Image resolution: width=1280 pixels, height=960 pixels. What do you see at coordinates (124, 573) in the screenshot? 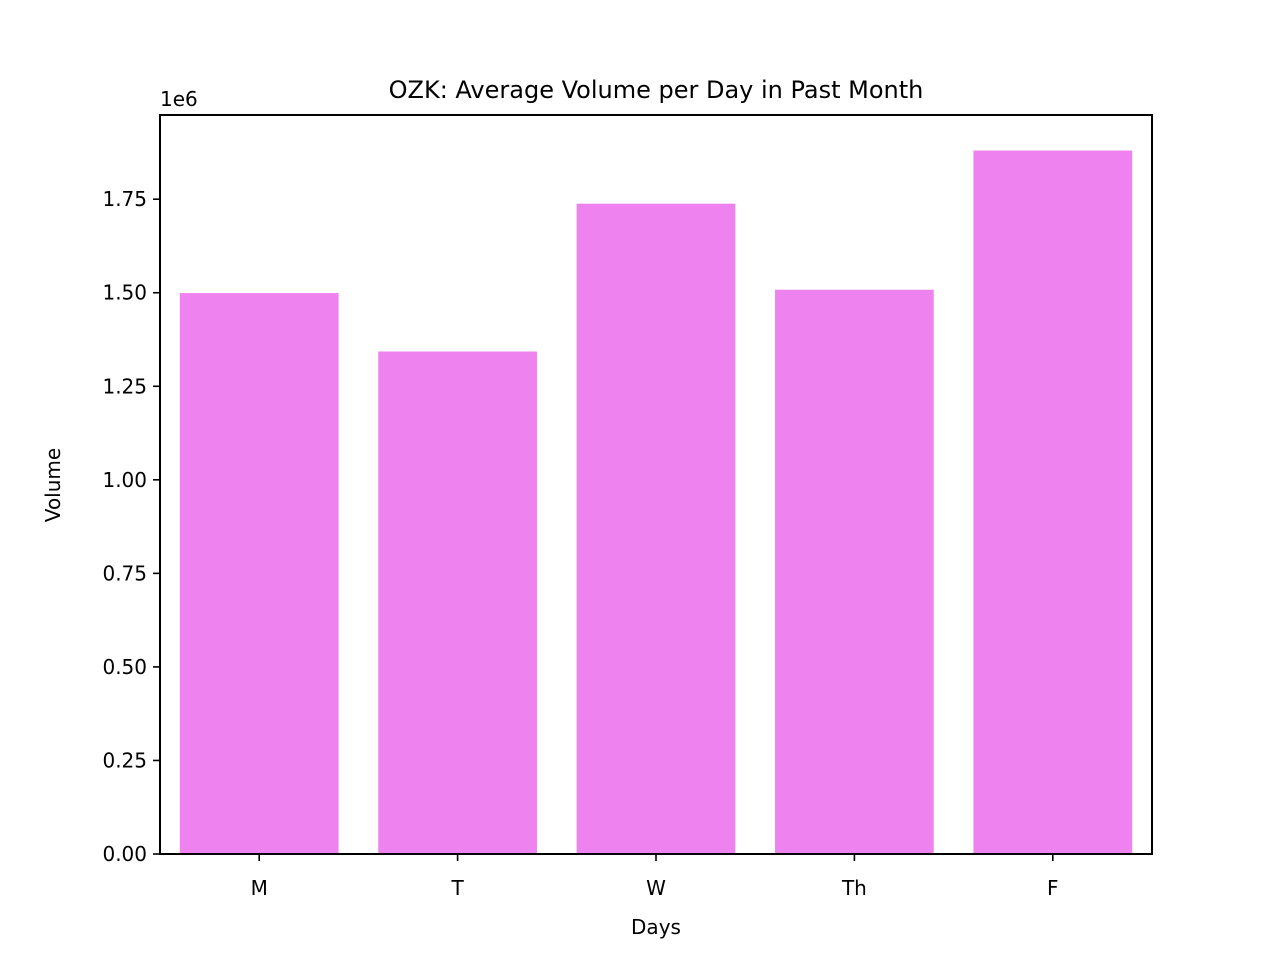
I see `y-tick-label: 0.75` at bounding box center [124, 573].